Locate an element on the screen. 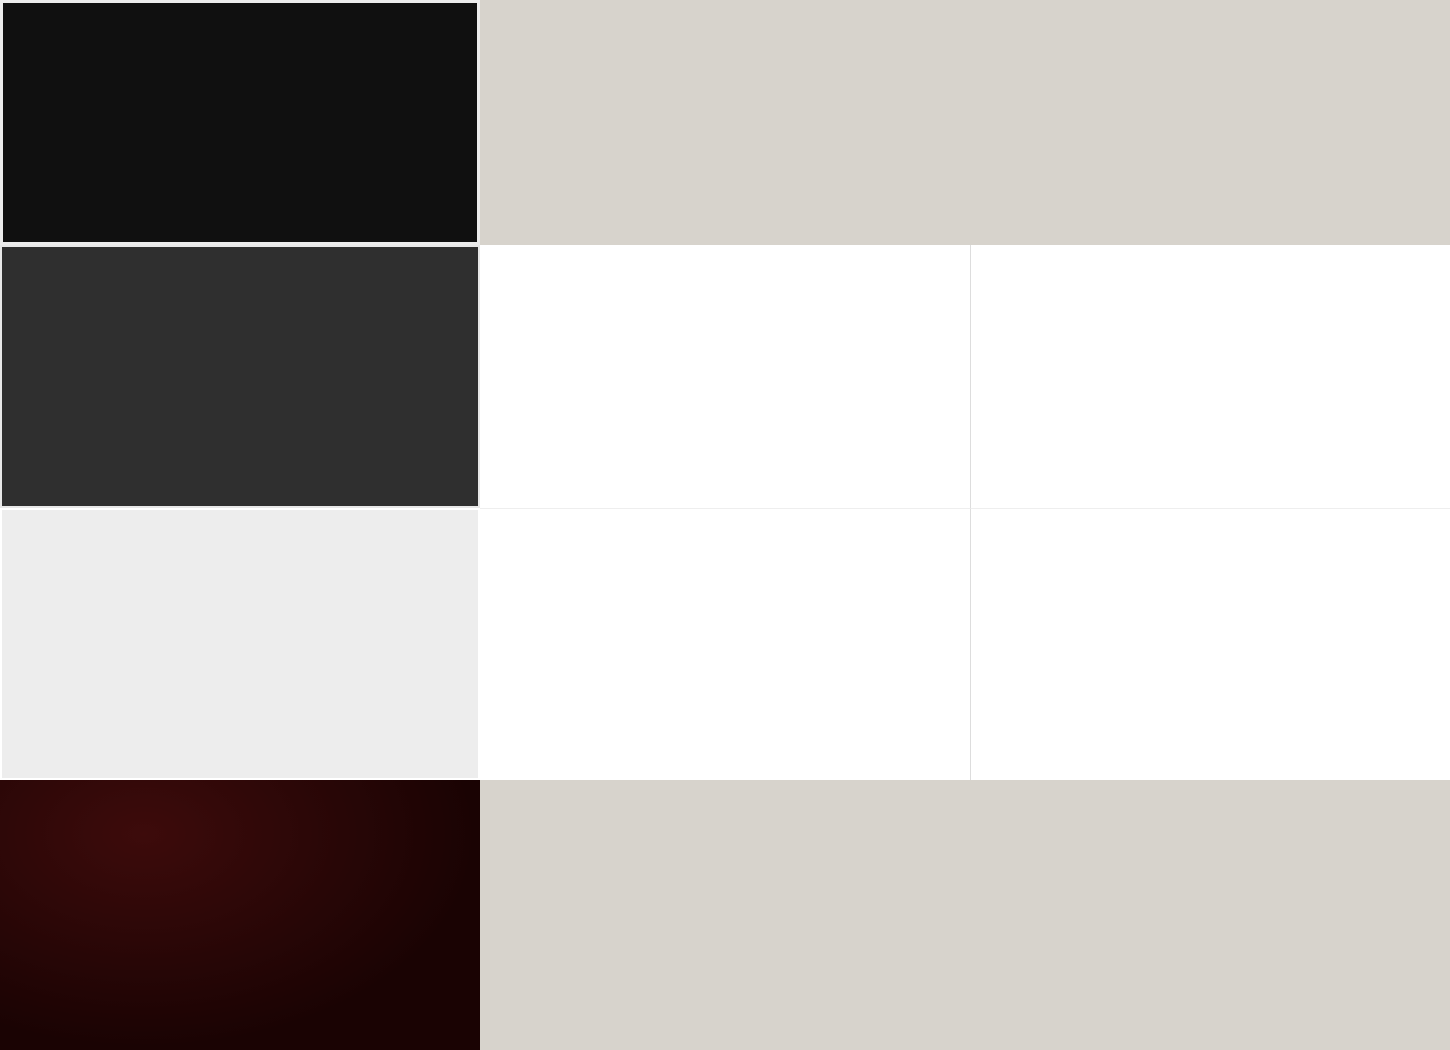 Image resolution: width=1450 pixels, height=1050 pixels. panel-analyse-ventes-budget is located at coordinates (240, 376).